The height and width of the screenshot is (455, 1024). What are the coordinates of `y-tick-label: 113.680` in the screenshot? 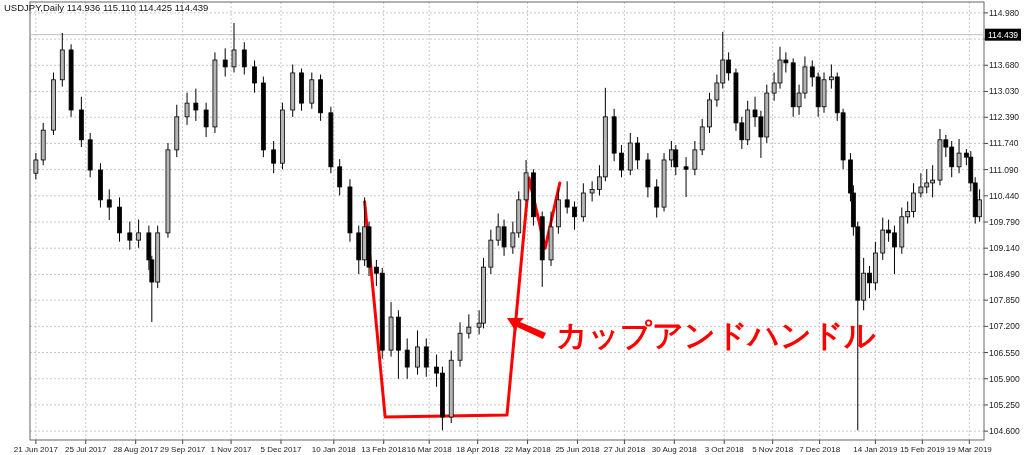 It's located at (1004, 65).